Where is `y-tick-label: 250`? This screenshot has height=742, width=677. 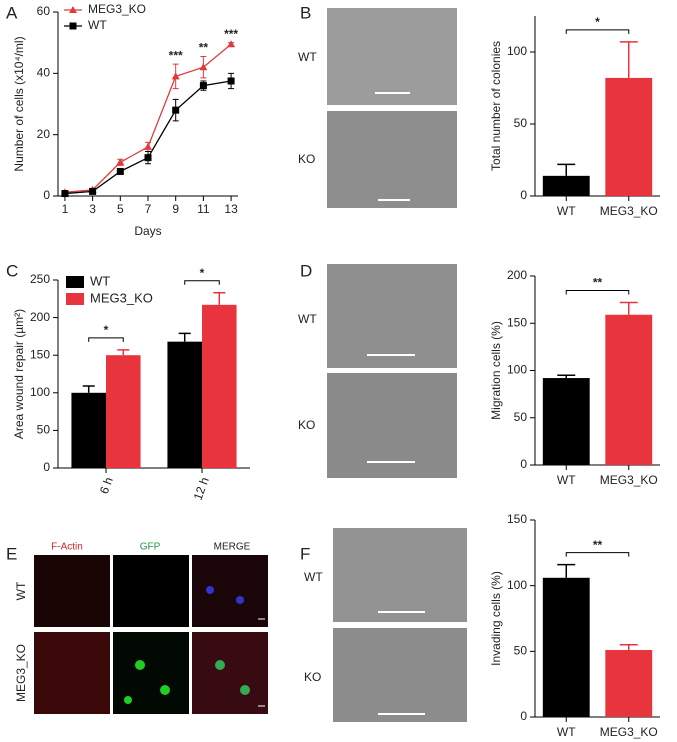 y-tick-label: 250 is located at coordinates (40, 279).